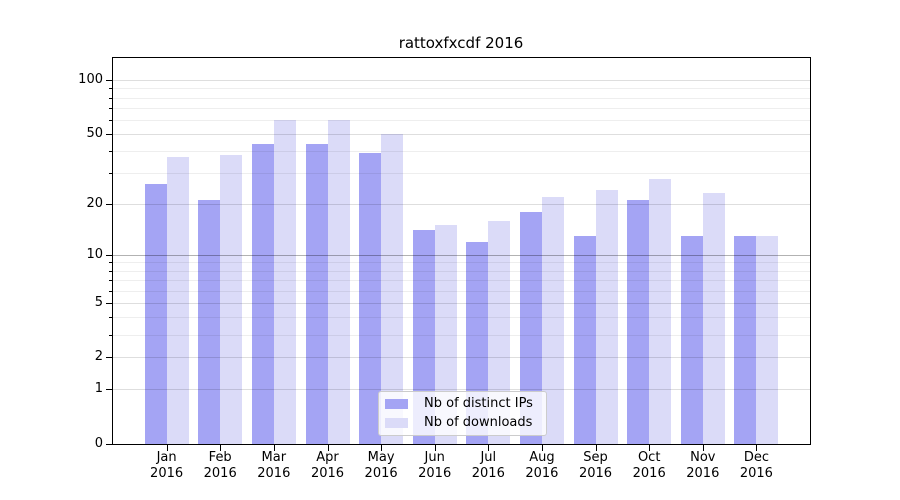 The width and height of the screenshot is (900, 500). Describe the element at coordinates (462, 413) in the screenshot. I see `legend: Nb of distinct IPs Nb of downloads` at that location.